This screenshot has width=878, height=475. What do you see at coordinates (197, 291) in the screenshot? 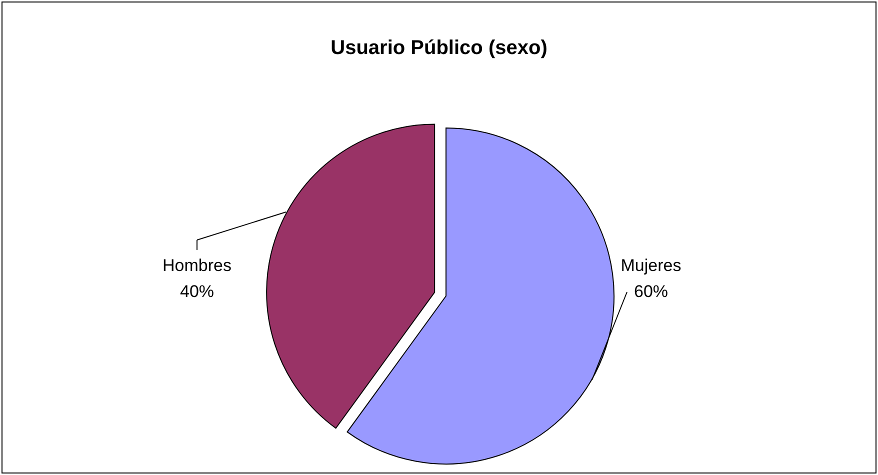
I see `data-label: 40%` at bounding box center [197, 291].